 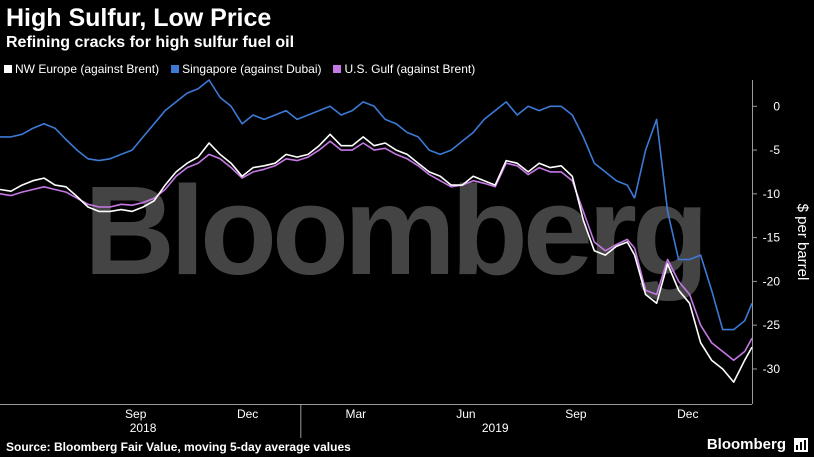 What do you see at coordinates (143, 428) in the screenshot?
I see `x-year-label-0: 2018` at bounding box center [143, 428].